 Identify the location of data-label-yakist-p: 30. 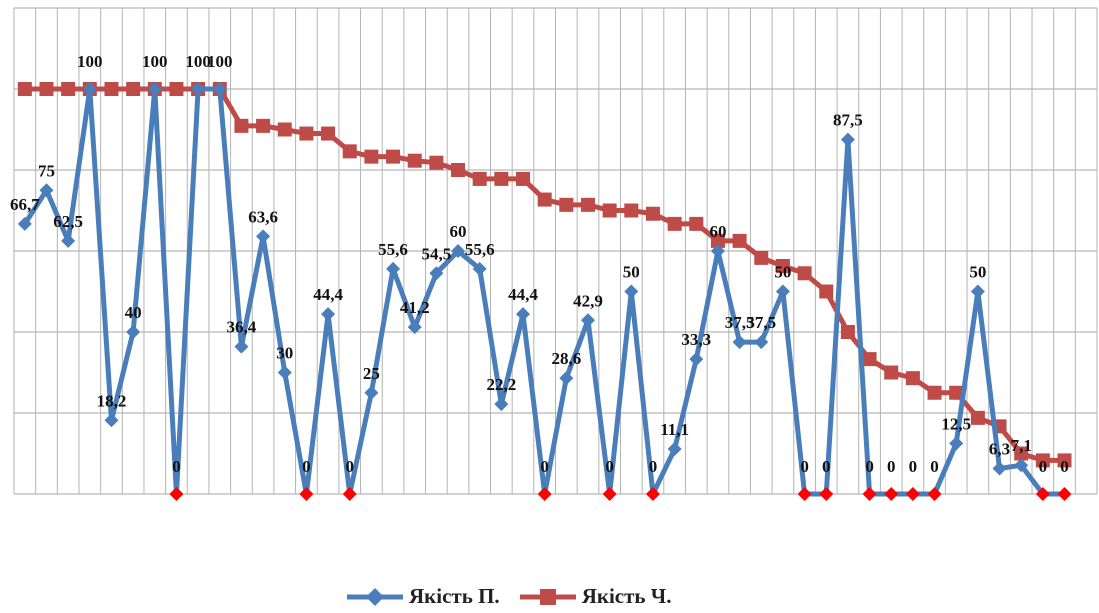
(284, 353).